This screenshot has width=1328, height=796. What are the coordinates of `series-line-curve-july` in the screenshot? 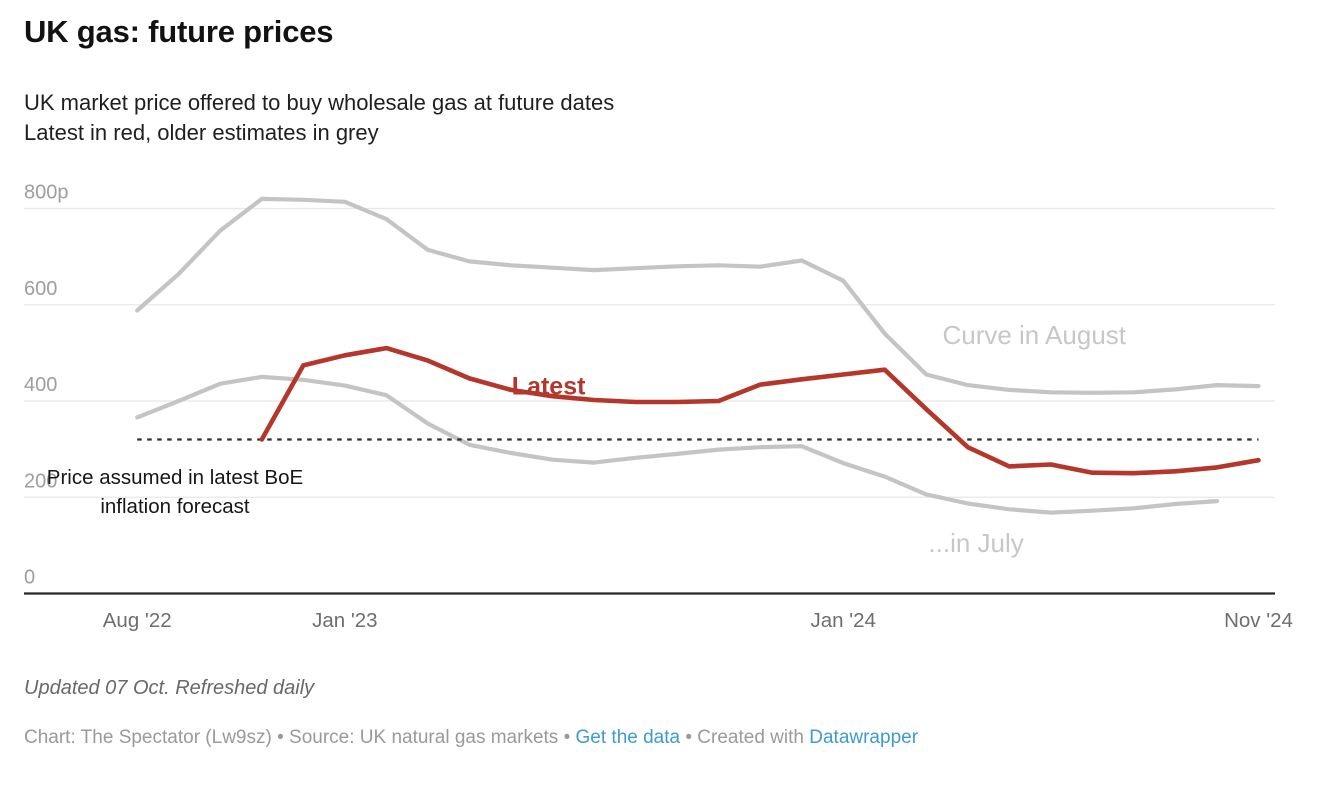 It's located at (677, 444).